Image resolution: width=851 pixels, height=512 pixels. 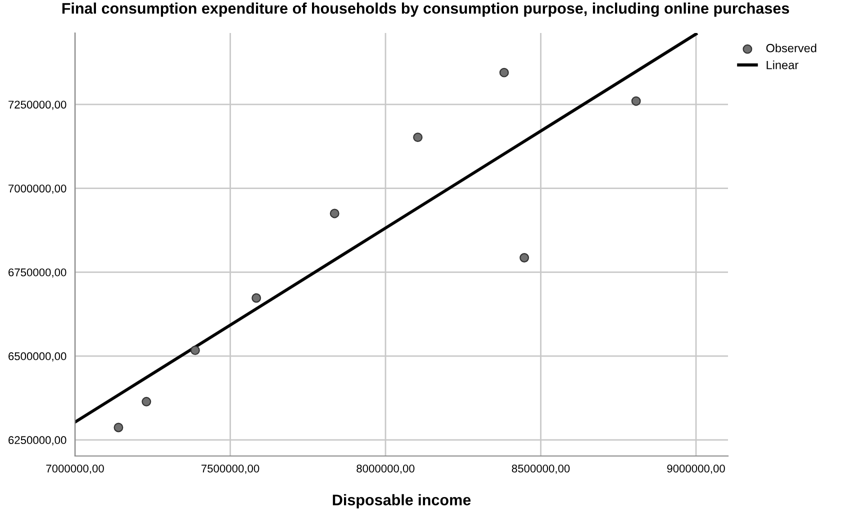 I want to click on y-tick-label: 6750000,00, so click(x=37, y=273).